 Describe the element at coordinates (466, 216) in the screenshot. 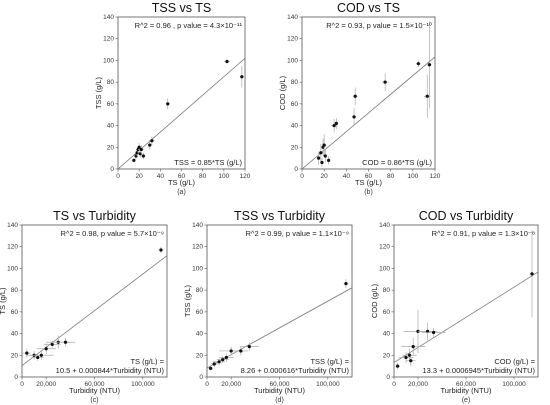

I see `chart-title: COD vs Turbidity` at that location.